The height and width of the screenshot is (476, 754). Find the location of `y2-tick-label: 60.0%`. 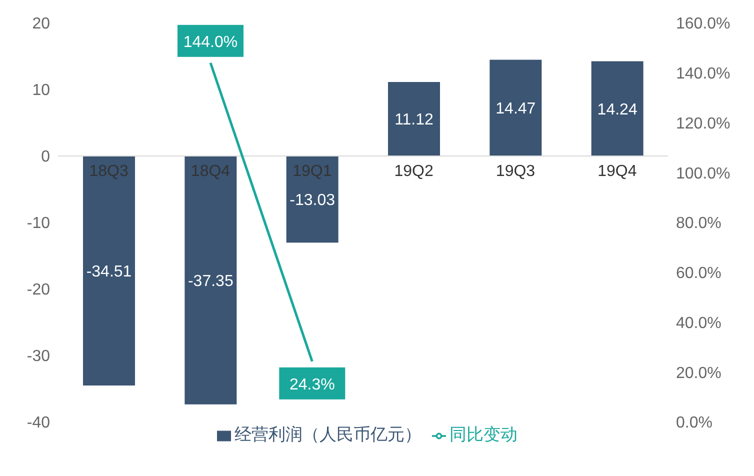

y2-tick-label: 60.0% is located at coordinates (699, 273).